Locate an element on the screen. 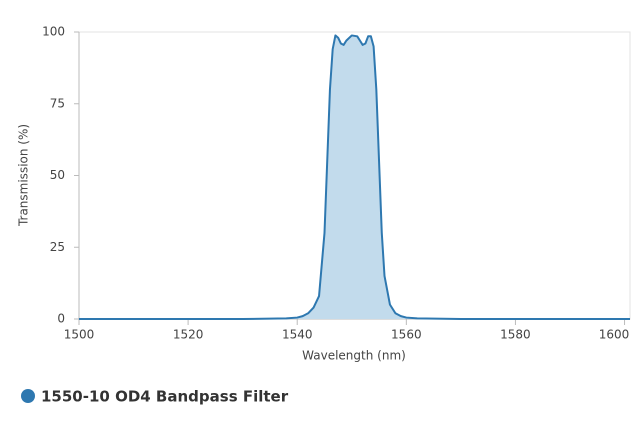  x-tick-label: 1600 is located at coordinates (614, 335).